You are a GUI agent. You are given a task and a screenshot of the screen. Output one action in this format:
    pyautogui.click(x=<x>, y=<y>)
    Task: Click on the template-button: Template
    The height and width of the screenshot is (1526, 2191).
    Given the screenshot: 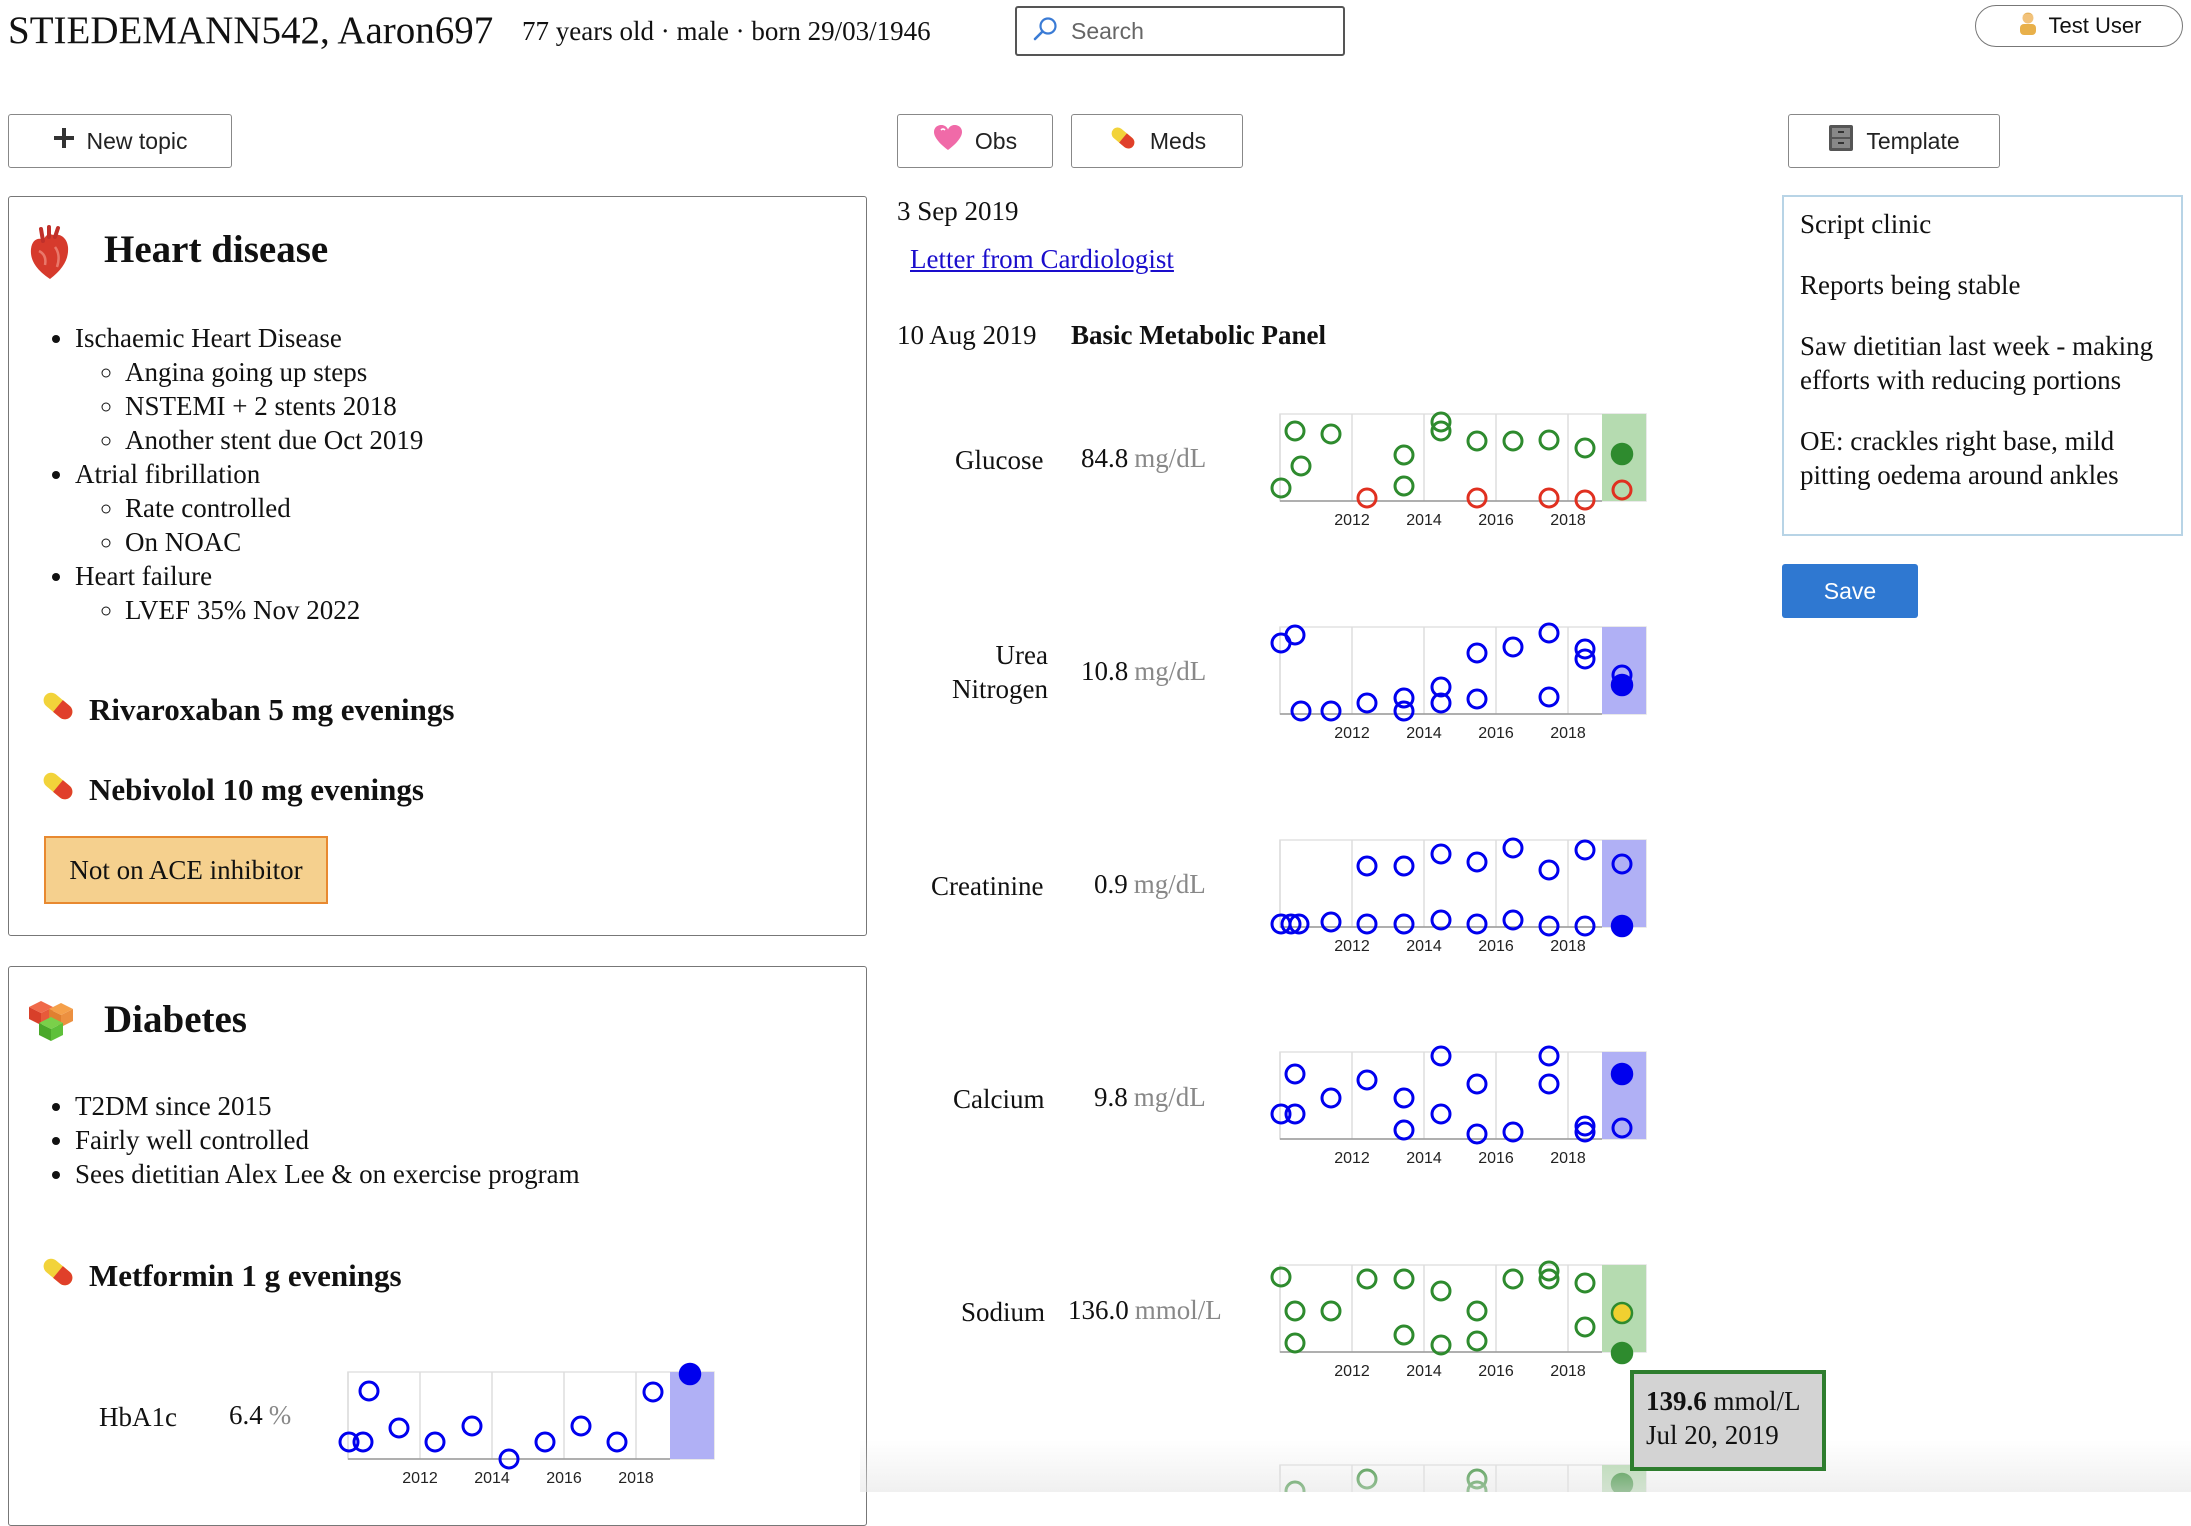 What is the action you would take?
    pyautogui.click(x=1894, y=141)
    